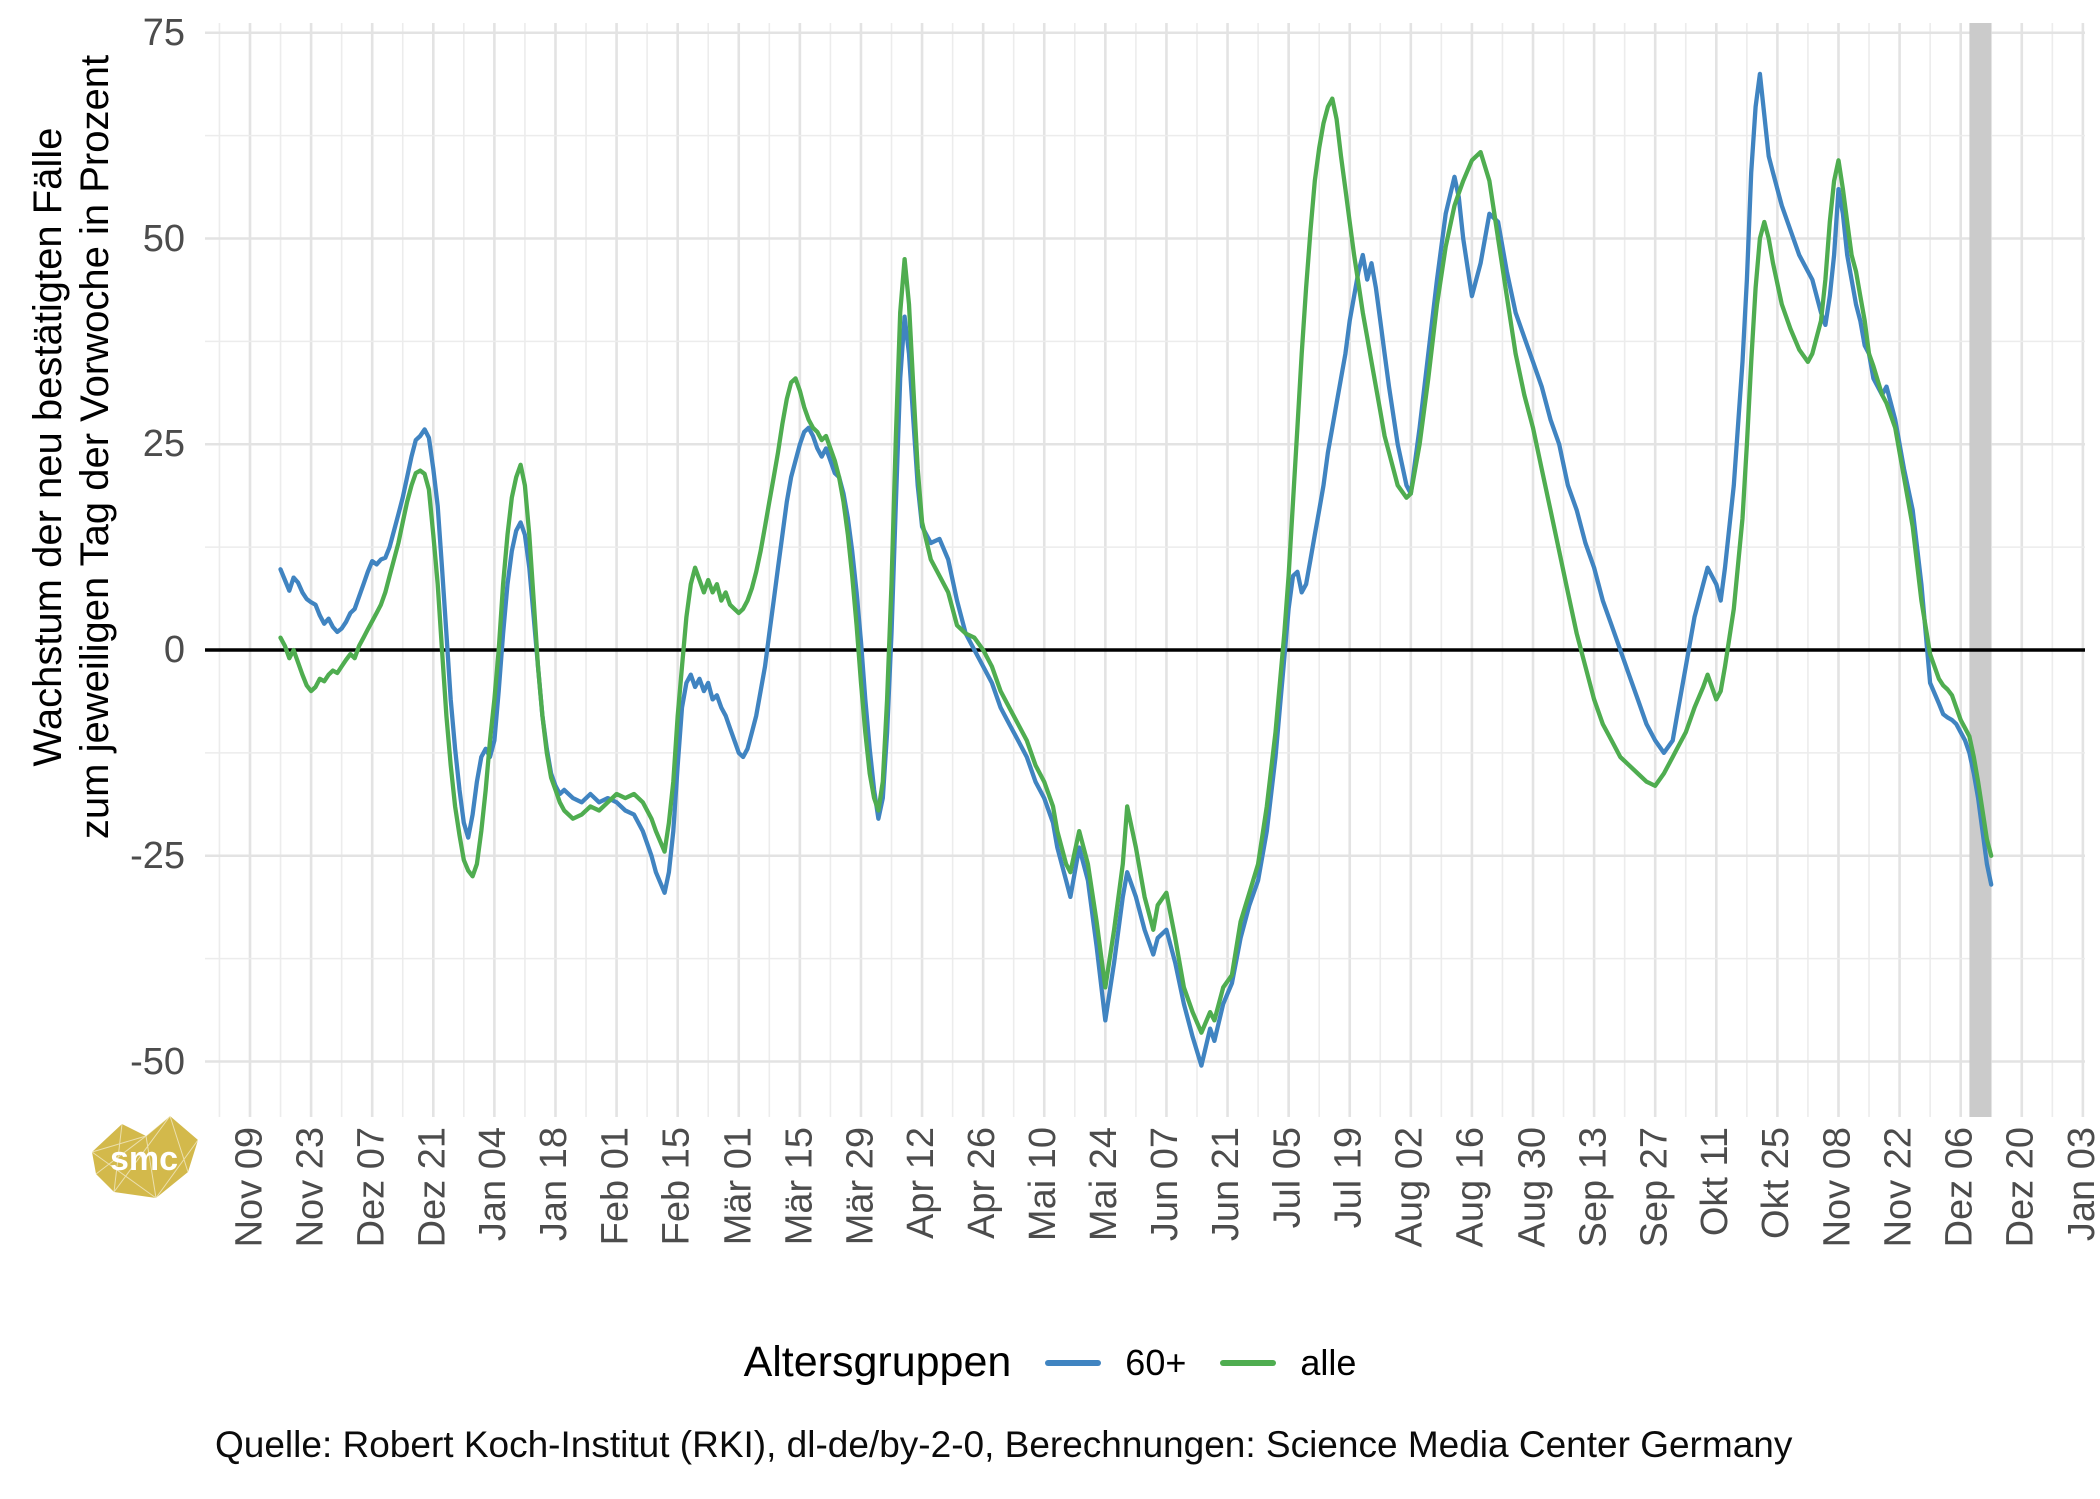 The image size is (2100, 1499). I want to click on x-tick-label: Aug 16, so click(1470, 1187).